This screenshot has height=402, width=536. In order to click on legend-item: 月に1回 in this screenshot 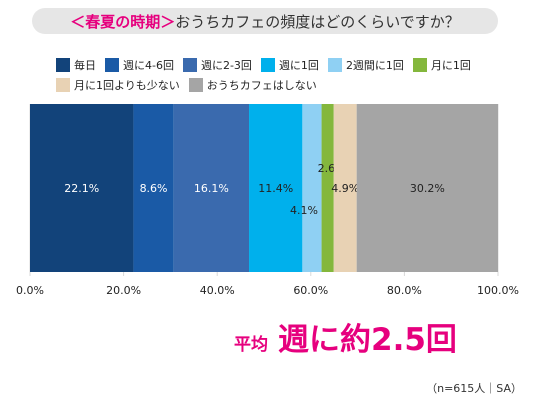, I will do `click(441, 65)`.